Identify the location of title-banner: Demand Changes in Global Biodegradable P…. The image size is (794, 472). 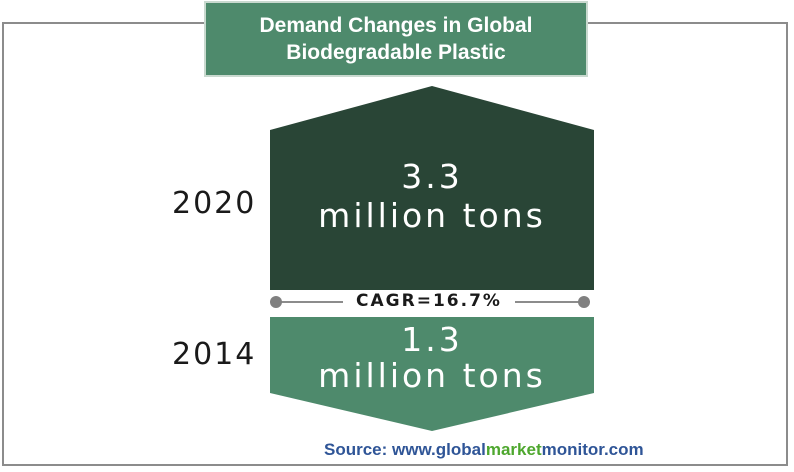
(396, 39).